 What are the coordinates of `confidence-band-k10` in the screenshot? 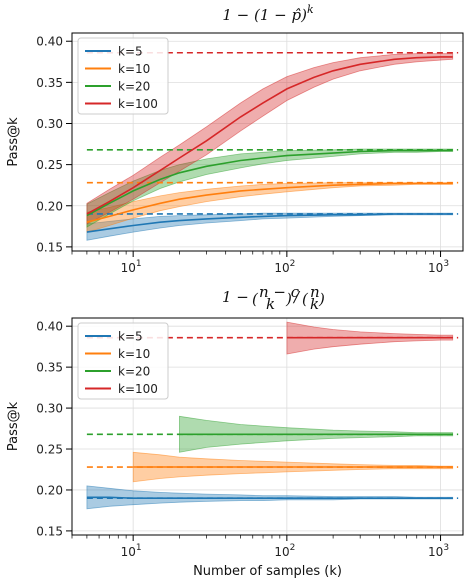 It's located at (270, 207).